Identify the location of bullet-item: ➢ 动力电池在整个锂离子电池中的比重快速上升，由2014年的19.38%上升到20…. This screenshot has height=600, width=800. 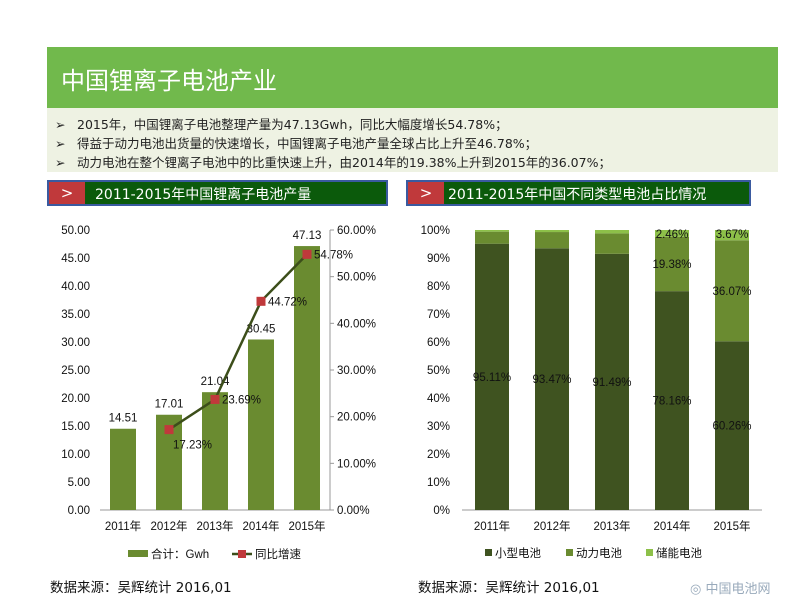
(333, 161).